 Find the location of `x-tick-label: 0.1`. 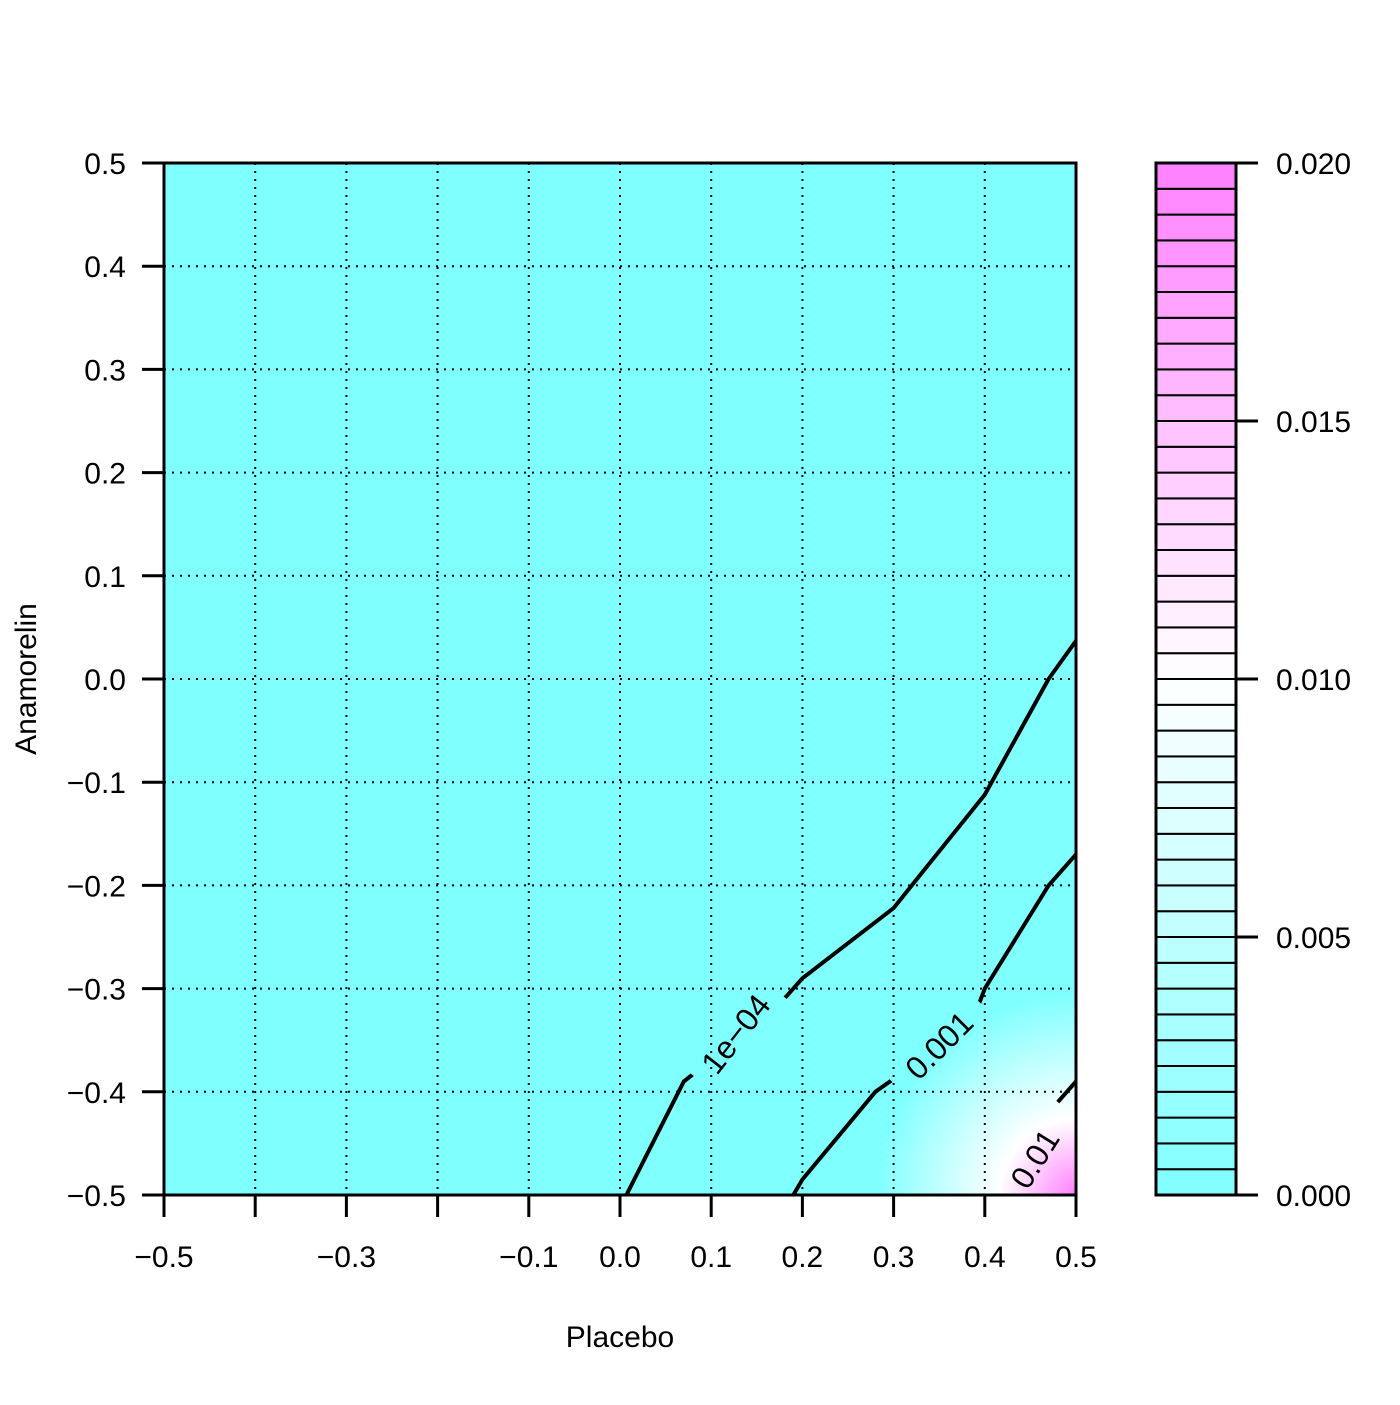

x-tick-label: 0.1 is located at coordinates (711, 1257).